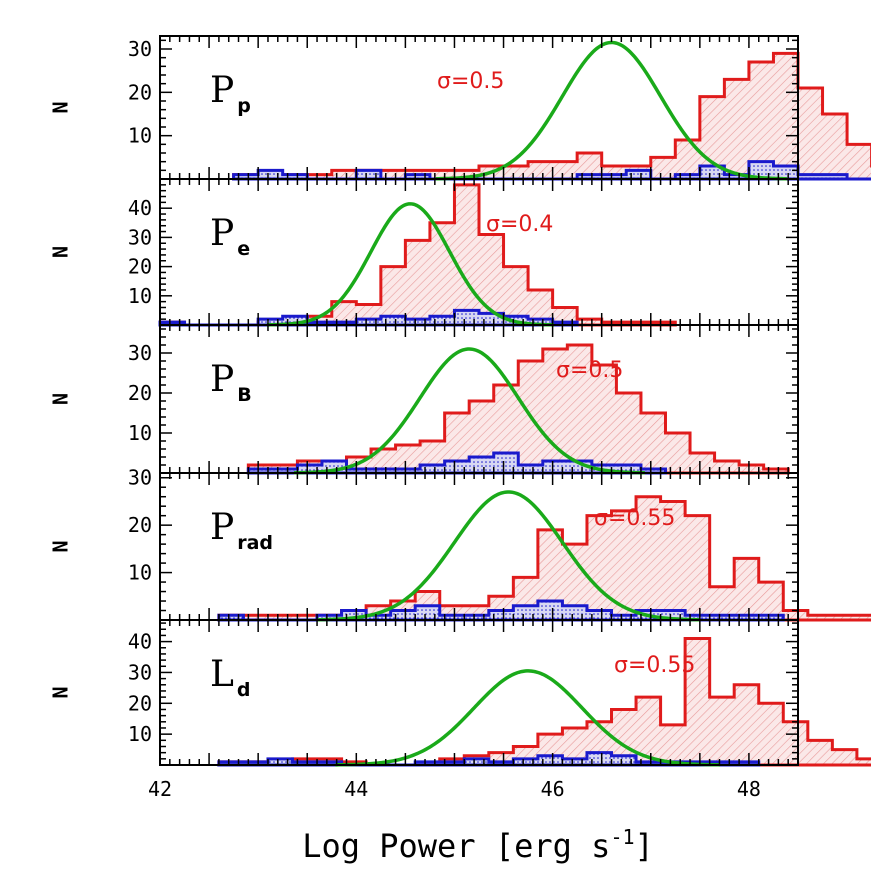 This screenshot has width=871, height=871. Describe the element at coordinates (508, 556) in the screenshot. I see `gaussian-fit-prad` at that location.